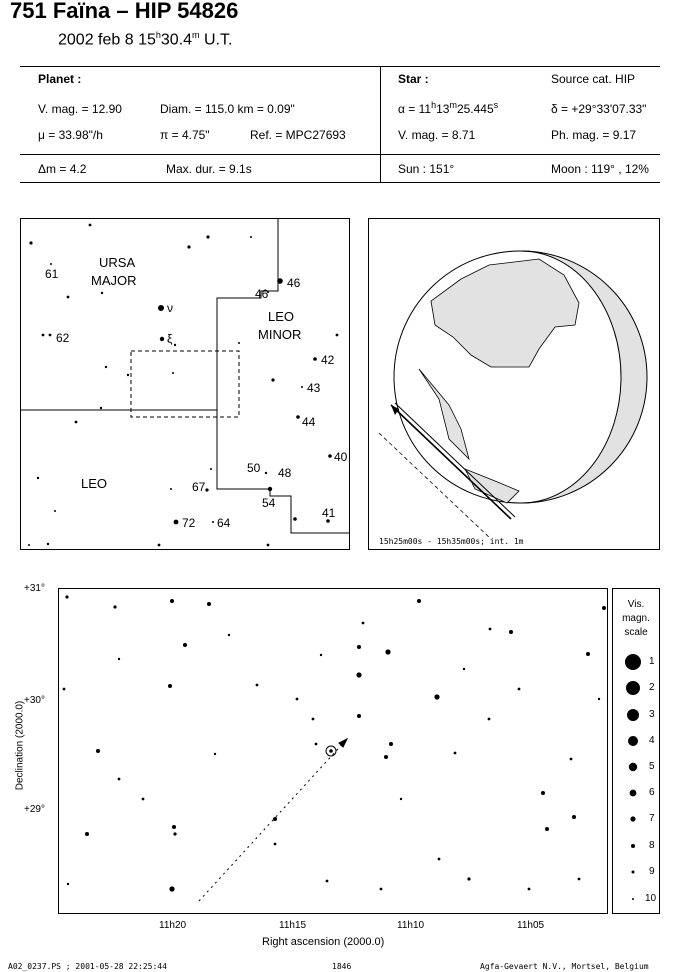  I want to click on star-label-67: 67, so click(199, 487).